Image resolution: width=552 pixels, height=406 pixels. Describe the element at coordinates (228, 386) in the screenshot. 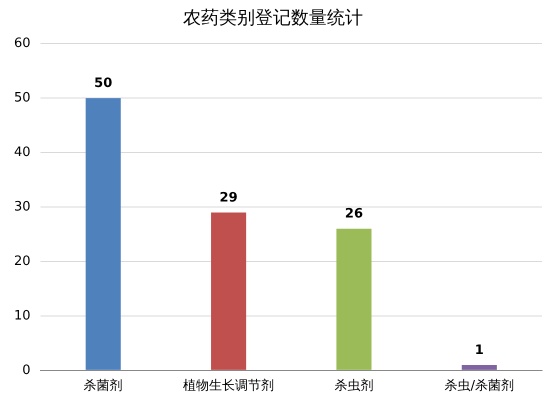

I see `x-tick-label: 植物生长调节剂` at that location.